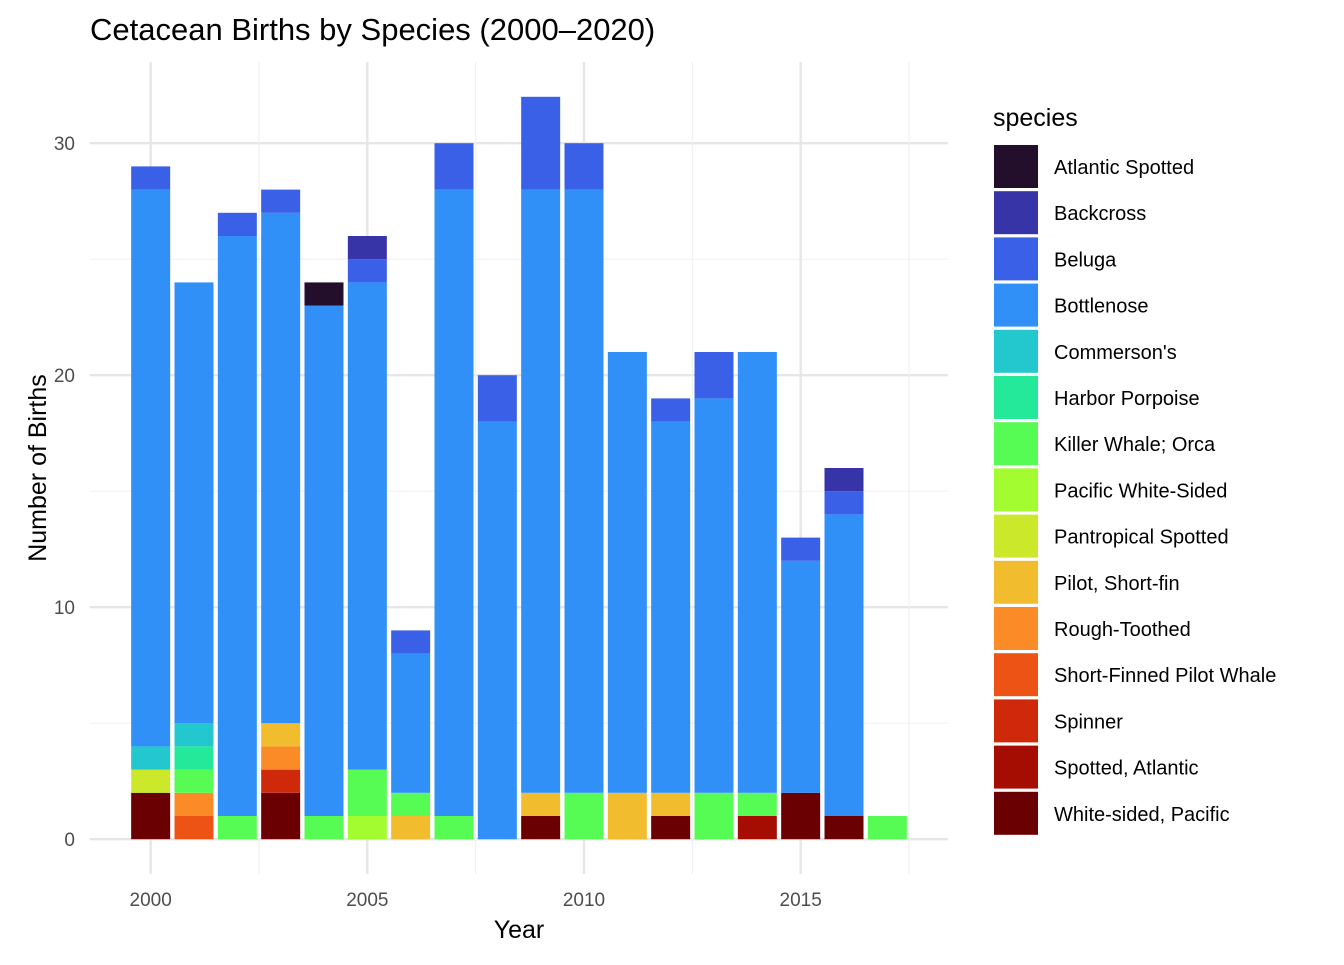 This screenshot has height=965, width=1344. What do you see at coordinates (64, 608) in the screenshot?
I see `y-tick-label: 10` at bounding box center [64, 608].